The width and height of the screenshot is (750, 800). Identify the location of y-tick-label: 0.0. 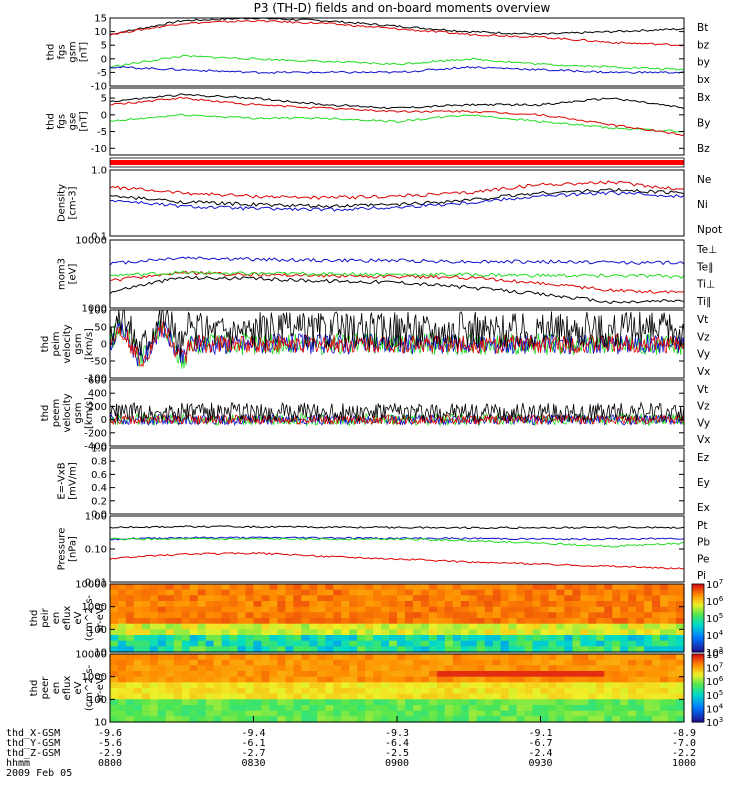
(99, 515).